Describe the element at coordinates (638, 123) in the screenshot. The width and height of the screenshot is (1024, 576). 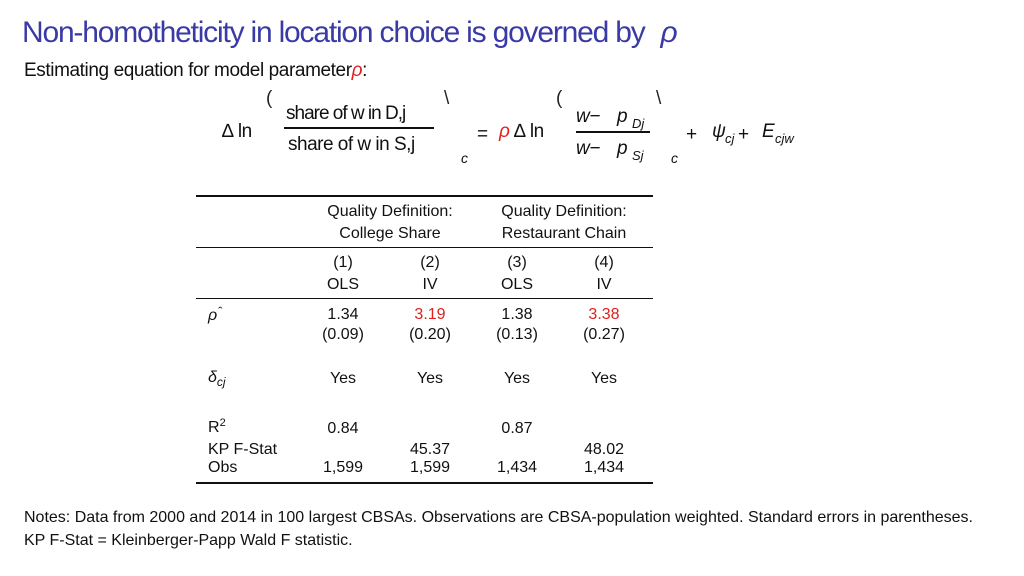
I see `rhs-numerator-subscript: Dj` at that location.